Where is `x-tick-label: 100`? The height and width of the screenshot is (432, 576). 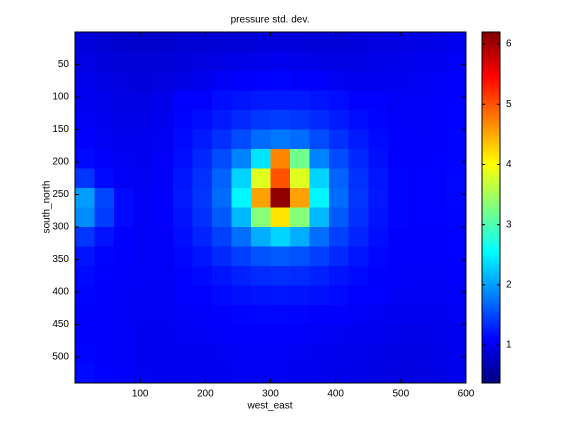
x-tick-label: 100 is located at coordinates (140, 394).